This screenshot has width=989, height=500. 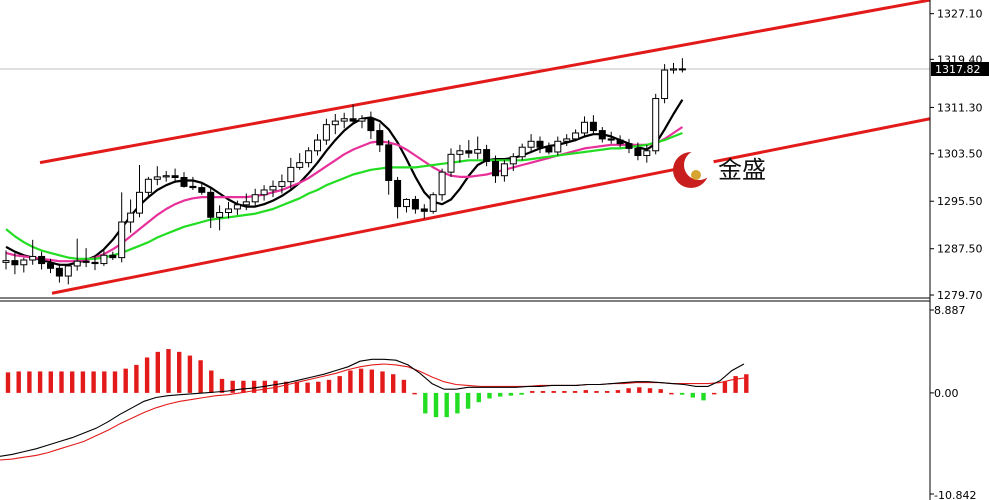 I want to click on price-tick-label: 1311.30, so click(x=960, y=107).